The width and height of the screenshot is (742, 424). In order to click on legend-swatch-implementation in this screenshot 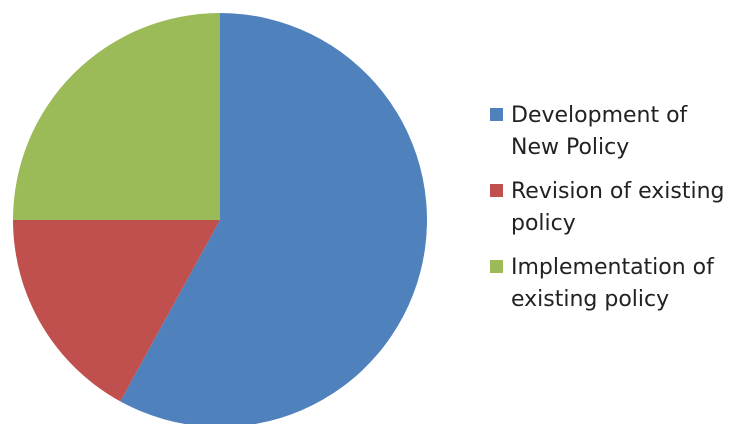, I will do `click(496, 266)`.